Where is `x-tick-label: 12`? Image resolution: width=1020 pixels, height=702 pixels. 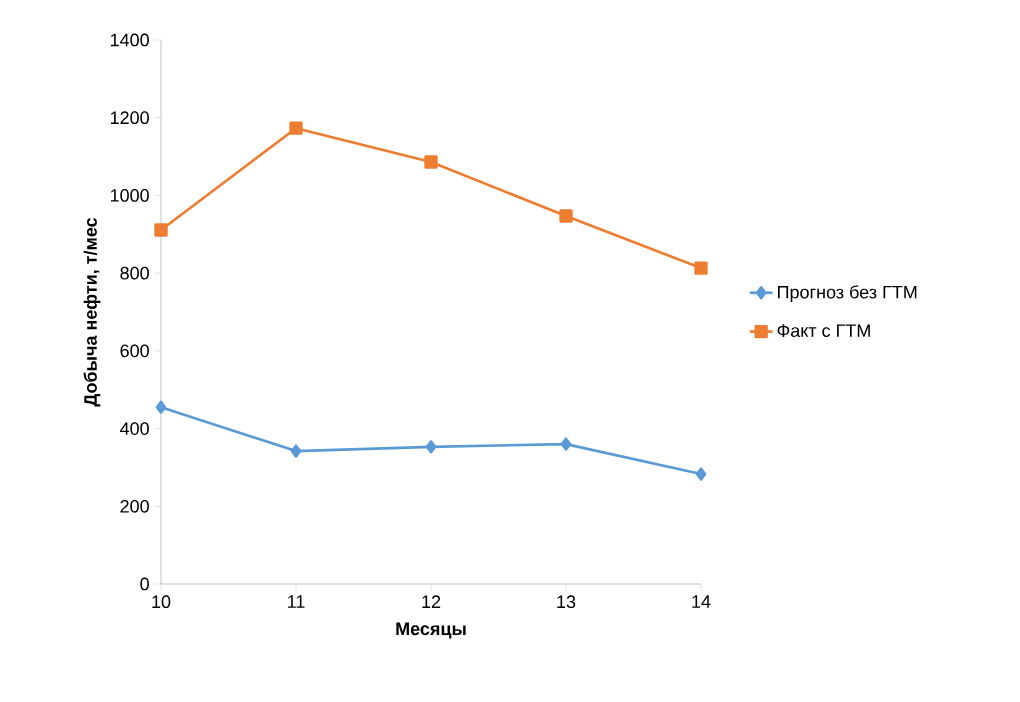 x-tick-label: 12 is located at coordinates (431, 601).